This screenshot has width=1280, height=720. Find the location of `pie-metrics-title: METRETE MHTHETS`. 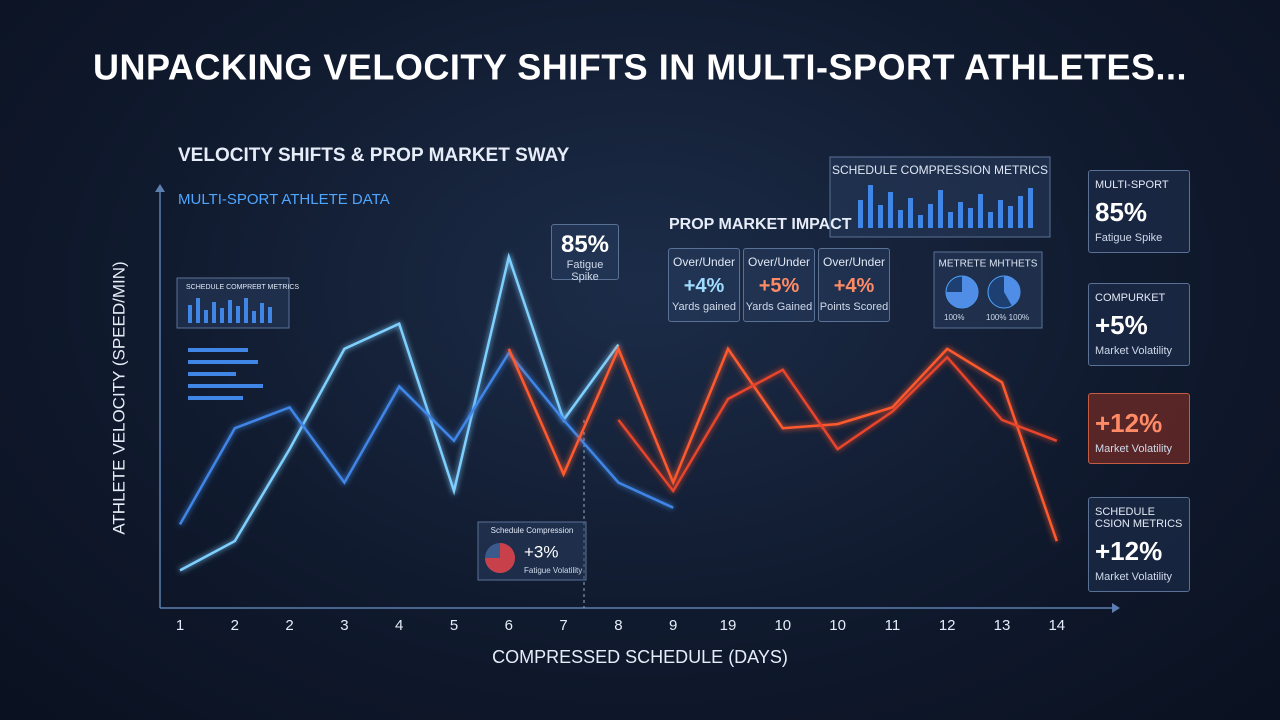

pie-metrics-title: METRETE MHTHETS is located at coordinates (988, 264).